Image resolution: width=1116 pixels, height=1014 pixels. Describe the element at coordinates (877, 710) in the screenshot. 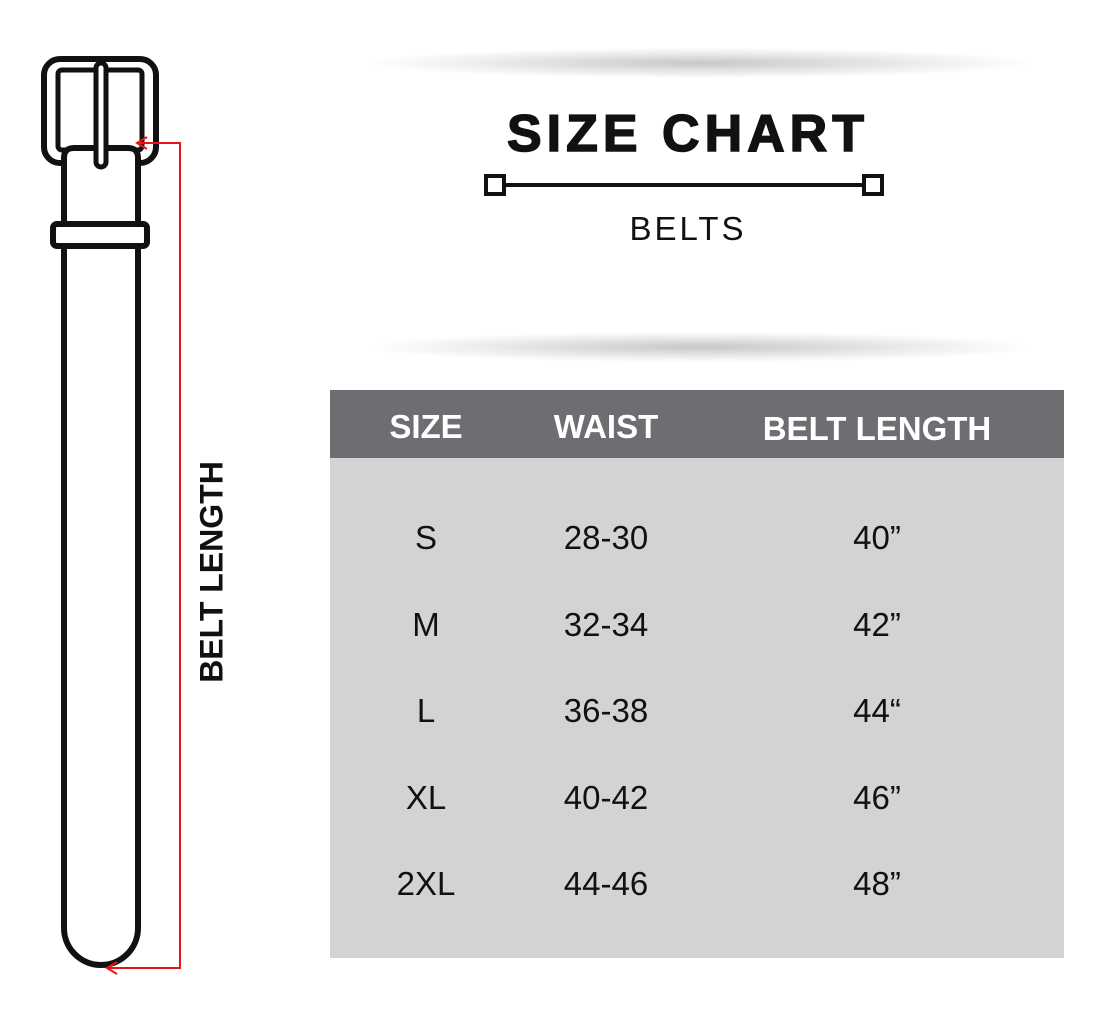

I see `belt-length-cell: 44“` at that location.